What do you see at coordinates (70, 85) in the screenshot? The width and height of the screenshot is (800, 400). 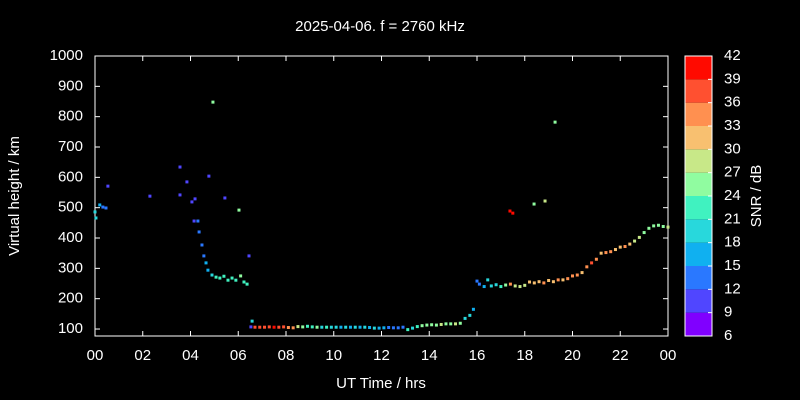 I see `y-tick-label: 900` at bounding box center [70, 85].